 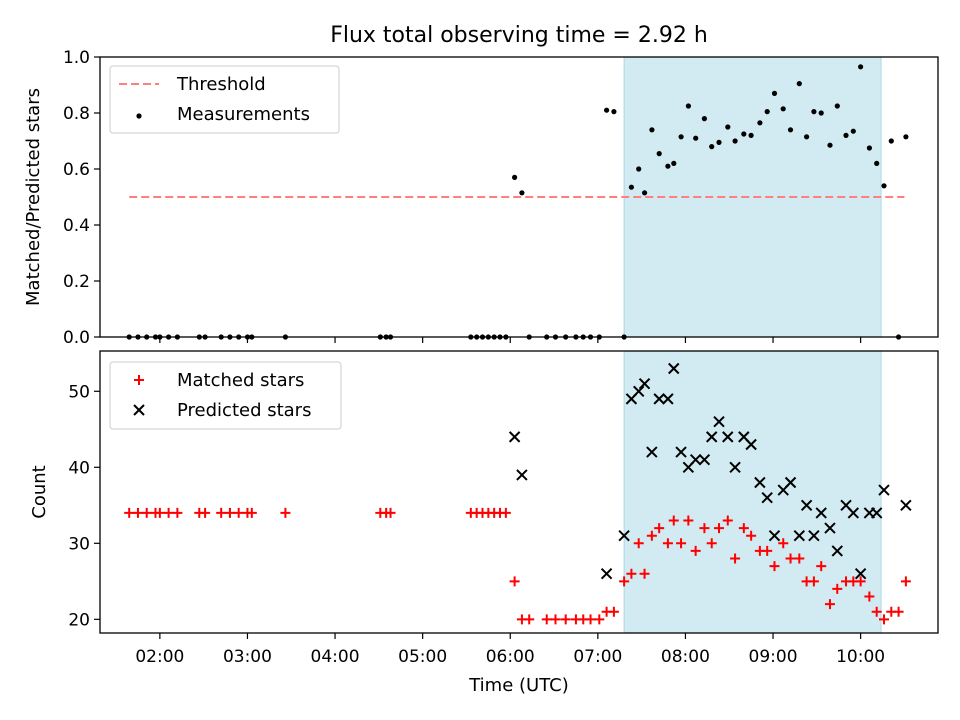 I want to click on x-tick-label: 09:00, so click(x=773, y=657).